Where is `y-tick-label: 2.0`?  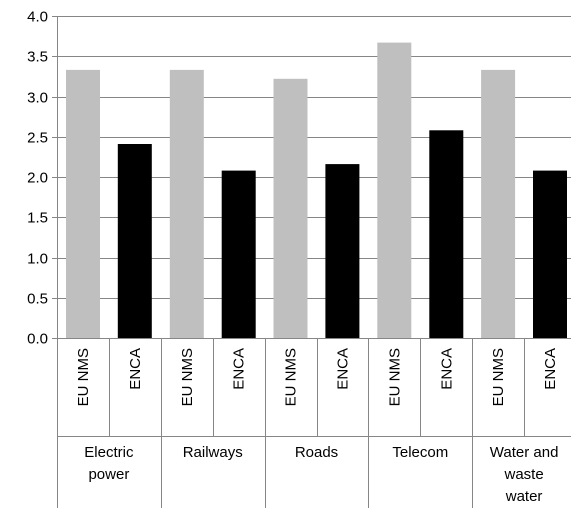 y-tick-label: 2.0 is located at coordinates (37, 178).